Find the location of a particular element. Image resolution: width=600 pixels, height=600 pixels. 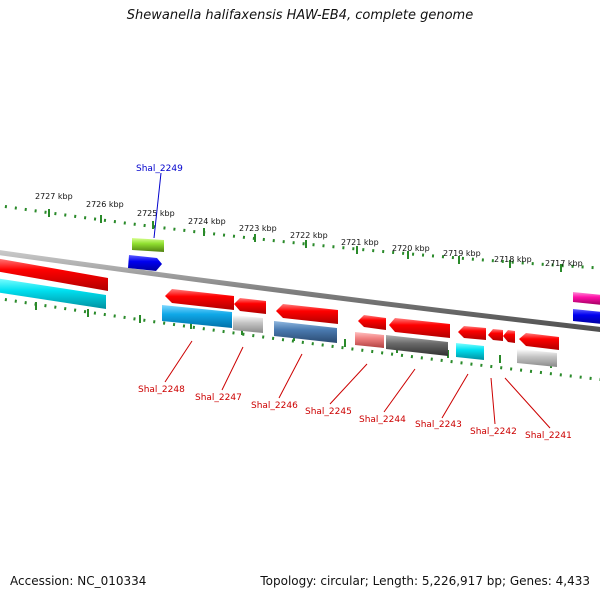

gene-shal-2248-box is located at coordinates (197, 316).